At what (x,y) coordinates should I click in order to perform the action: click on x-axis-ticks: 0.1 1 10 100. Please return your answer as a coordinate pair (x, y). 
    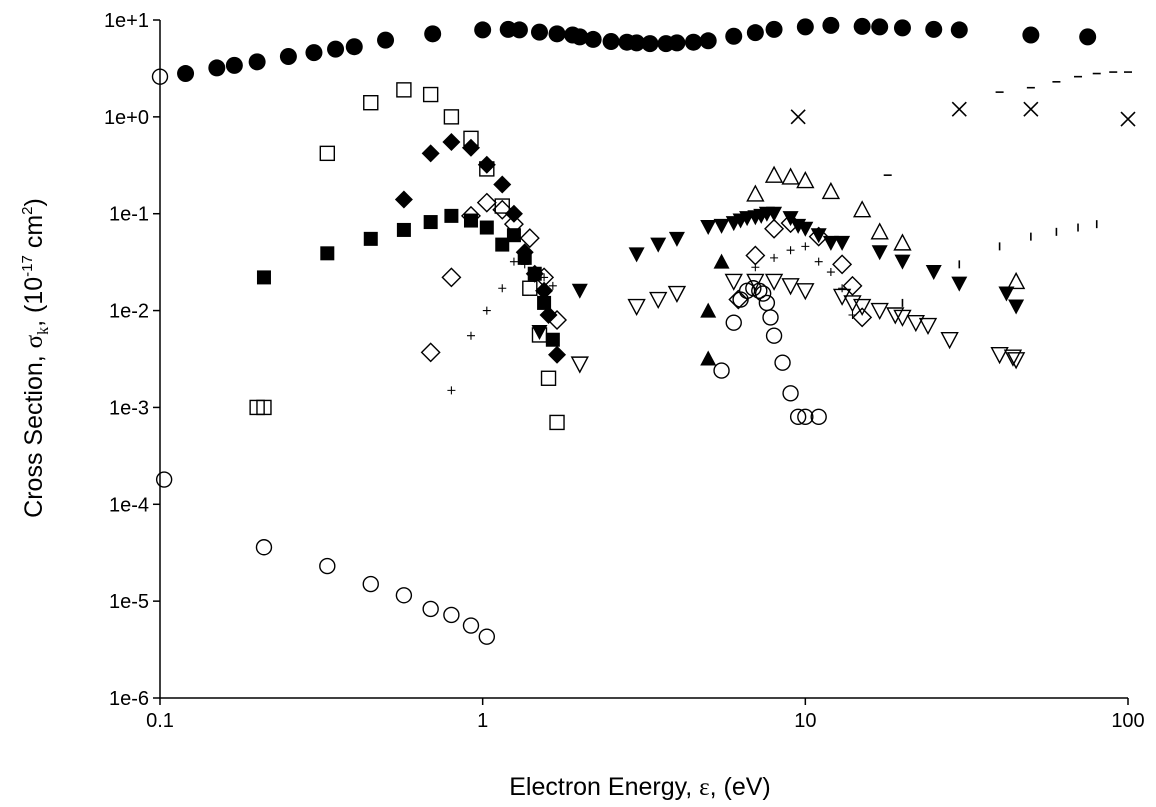
    Looking at the image, I should click on (645, 715).